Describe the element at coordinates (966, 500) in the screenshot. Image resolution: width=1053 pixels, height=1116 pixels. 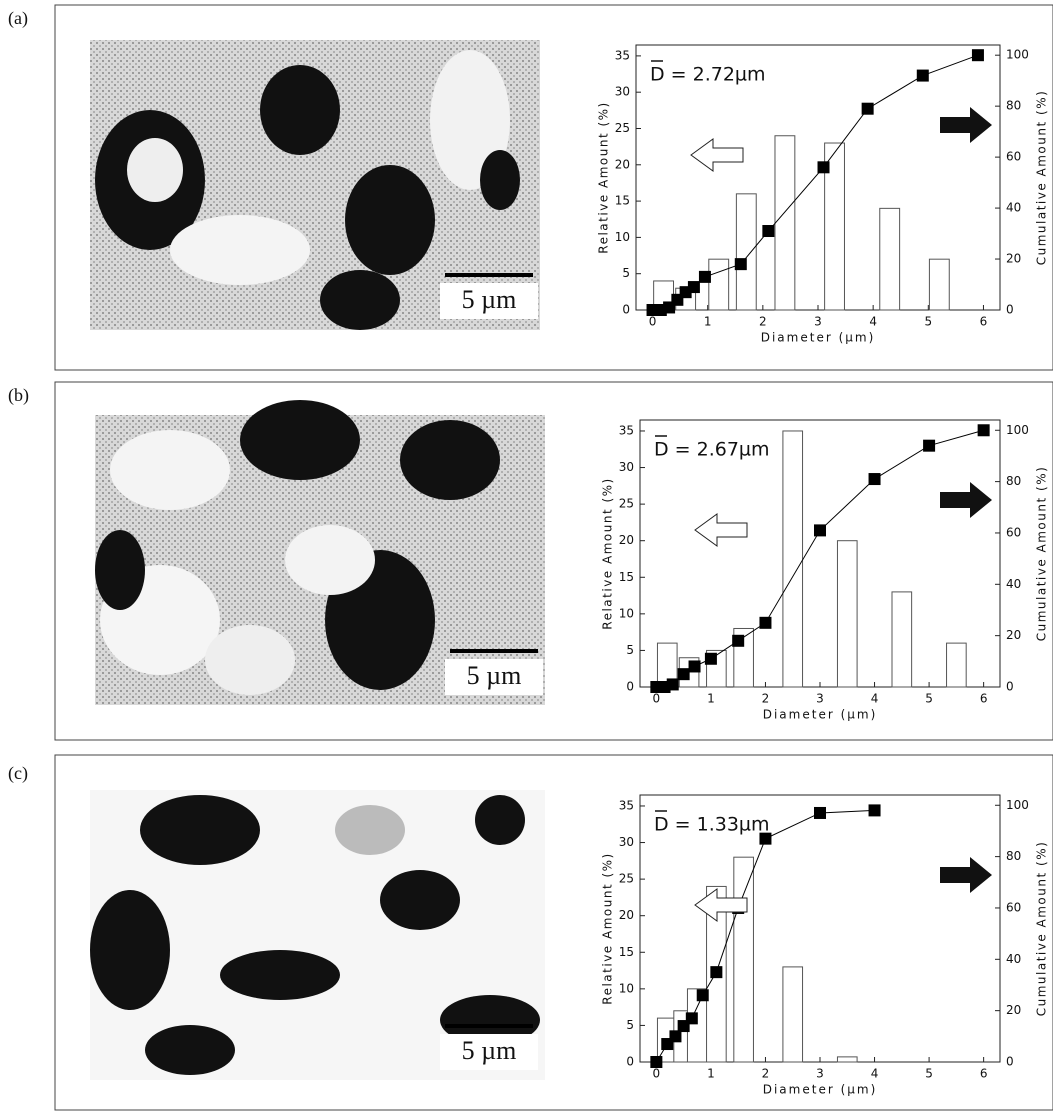
I see `right-arrow` at that location.